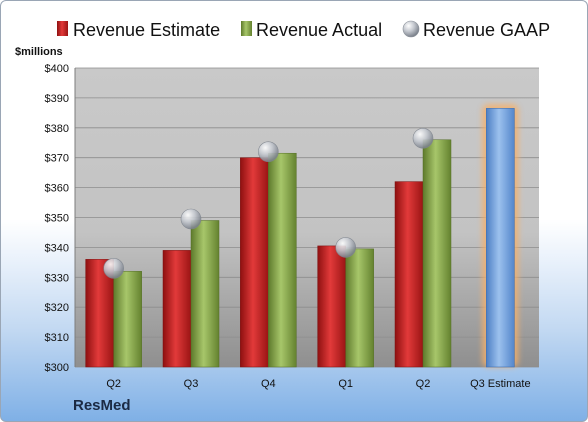  I want to click on x-tick-label: Q3, so click(191, 384).